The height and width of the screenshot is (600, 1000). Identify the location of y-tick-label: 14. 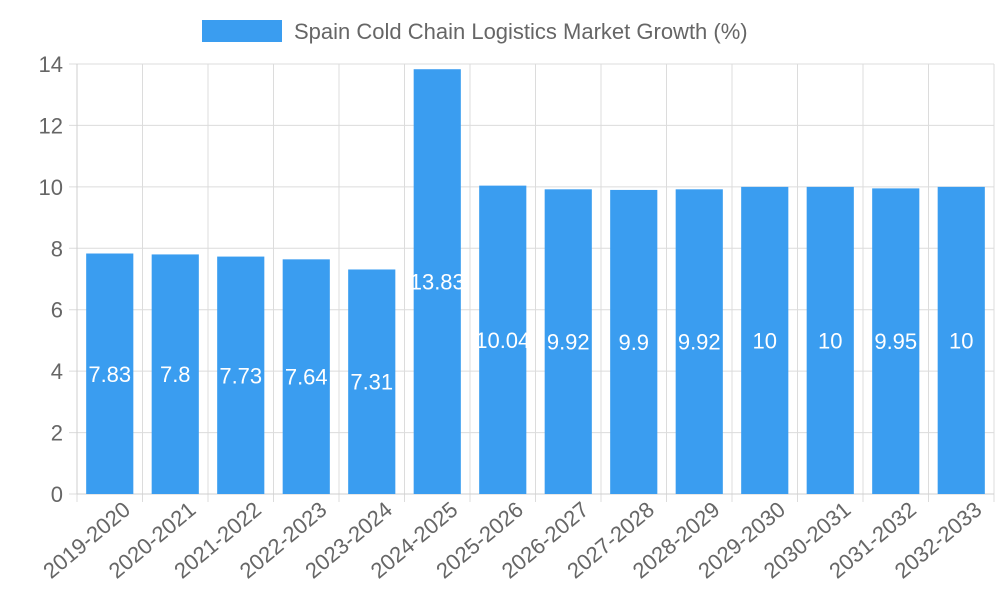
(51, 64).